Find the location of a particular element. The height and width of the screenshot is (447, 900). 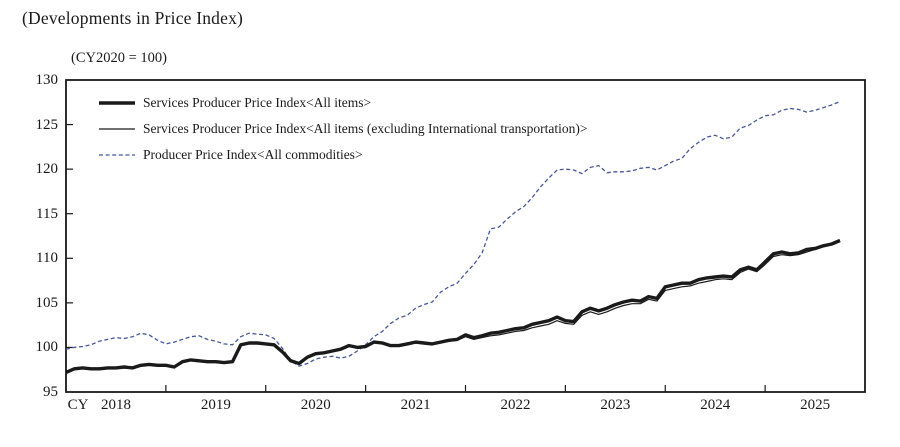

y-axis-tick-label: 115 is located at coordinates (47, 213).